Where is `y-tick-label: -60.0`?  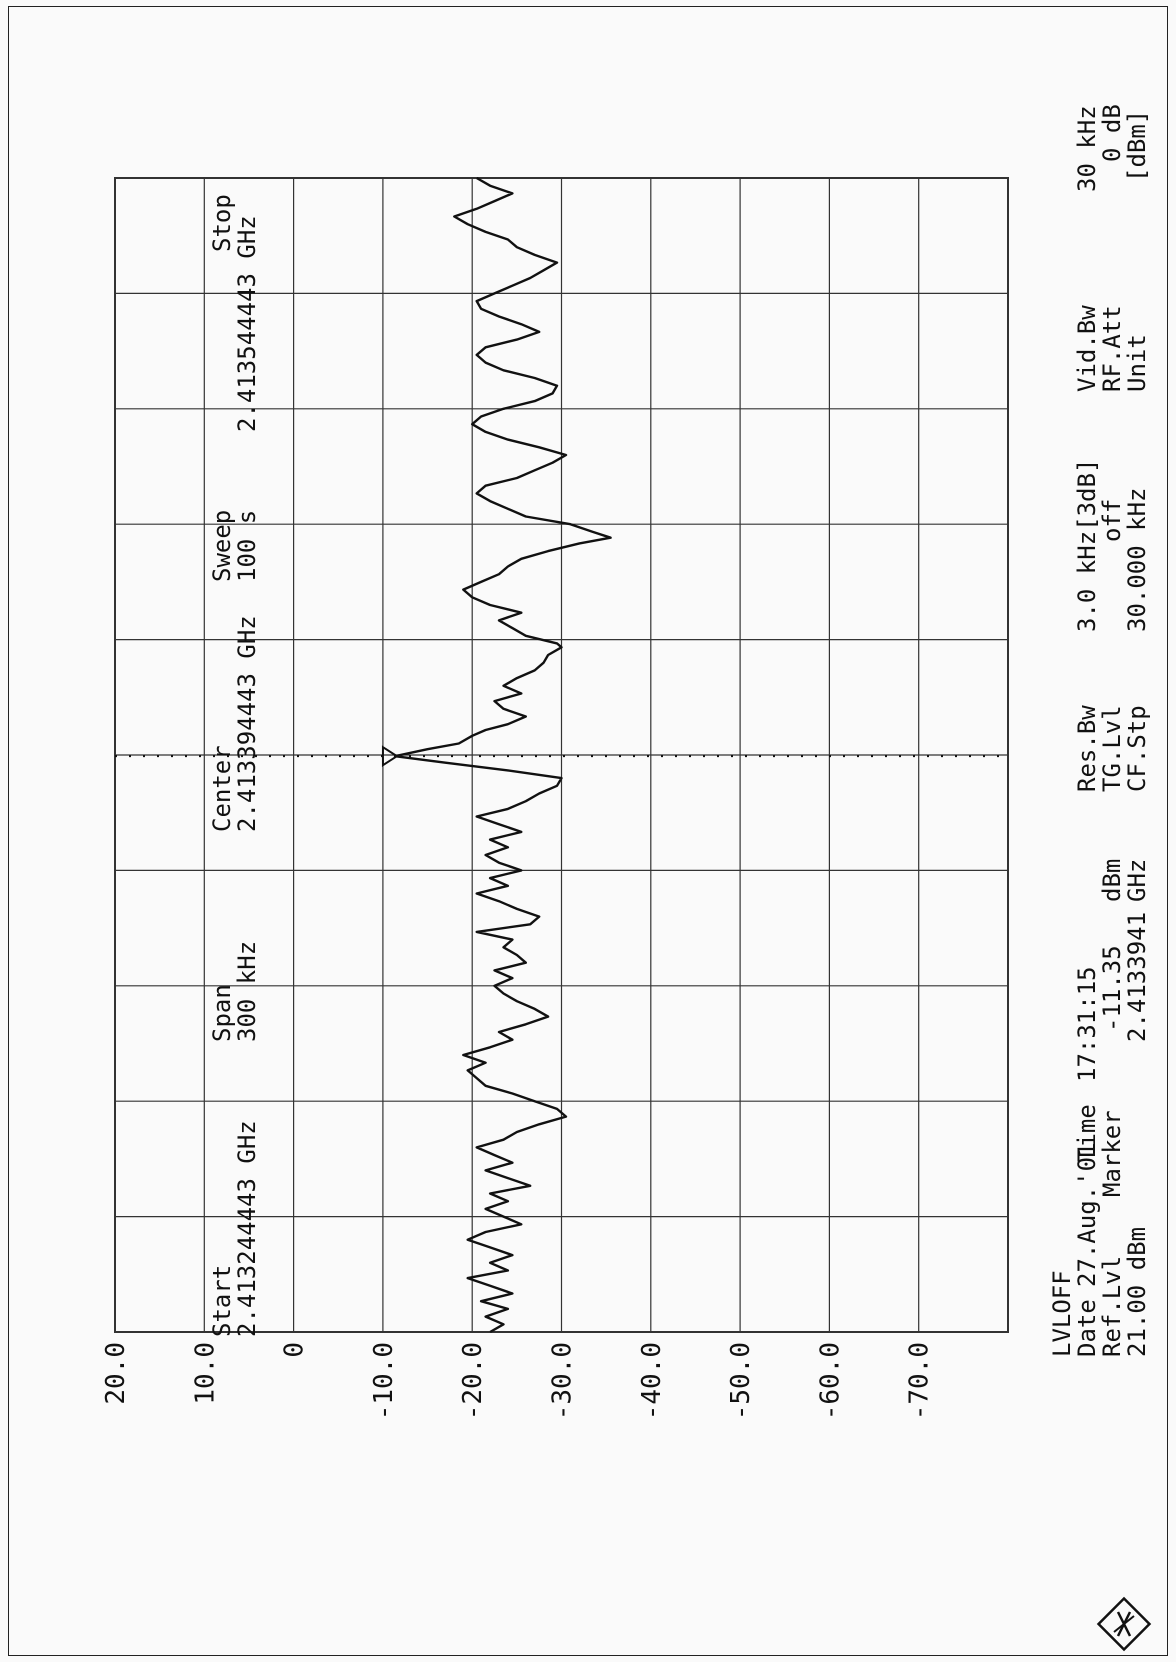 y-tick-label: -60.0 is located at coordinates (830, 1381).